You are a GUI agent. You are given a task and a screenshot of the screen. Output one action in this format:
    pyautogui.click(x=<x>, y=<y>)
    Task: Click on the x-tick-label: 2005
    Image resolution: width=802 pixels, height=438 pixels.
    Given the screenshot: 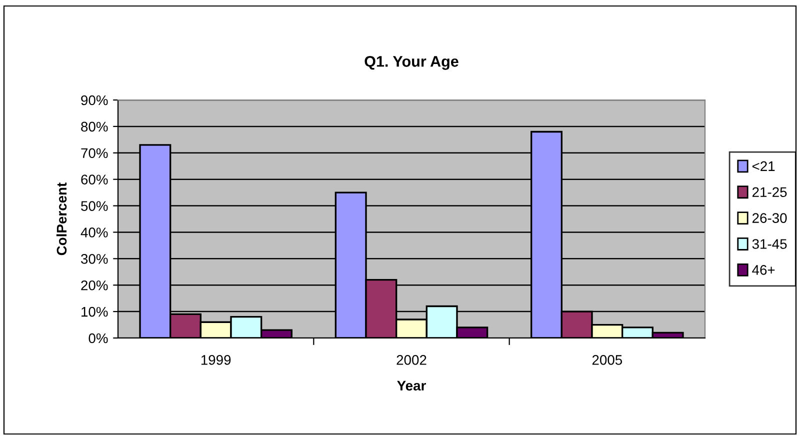 What is the action you would take?
    pyautogui.click(x=607, y=360)
    